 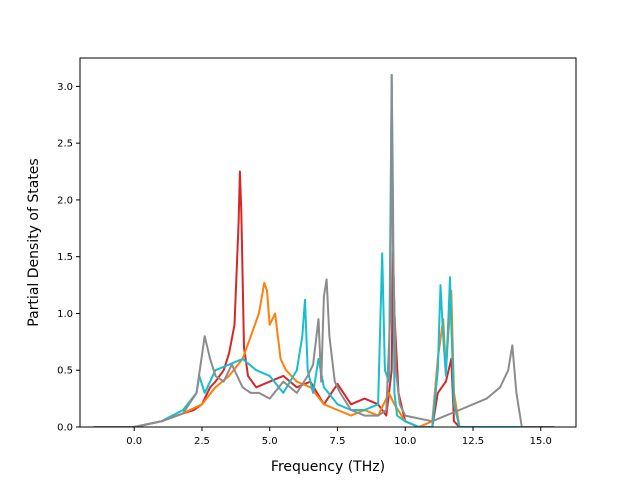 What do you see at coordinates (65, 87) in the screenshot?
I see `y-tick-label: 3.0` at bounding box center [65, 87].